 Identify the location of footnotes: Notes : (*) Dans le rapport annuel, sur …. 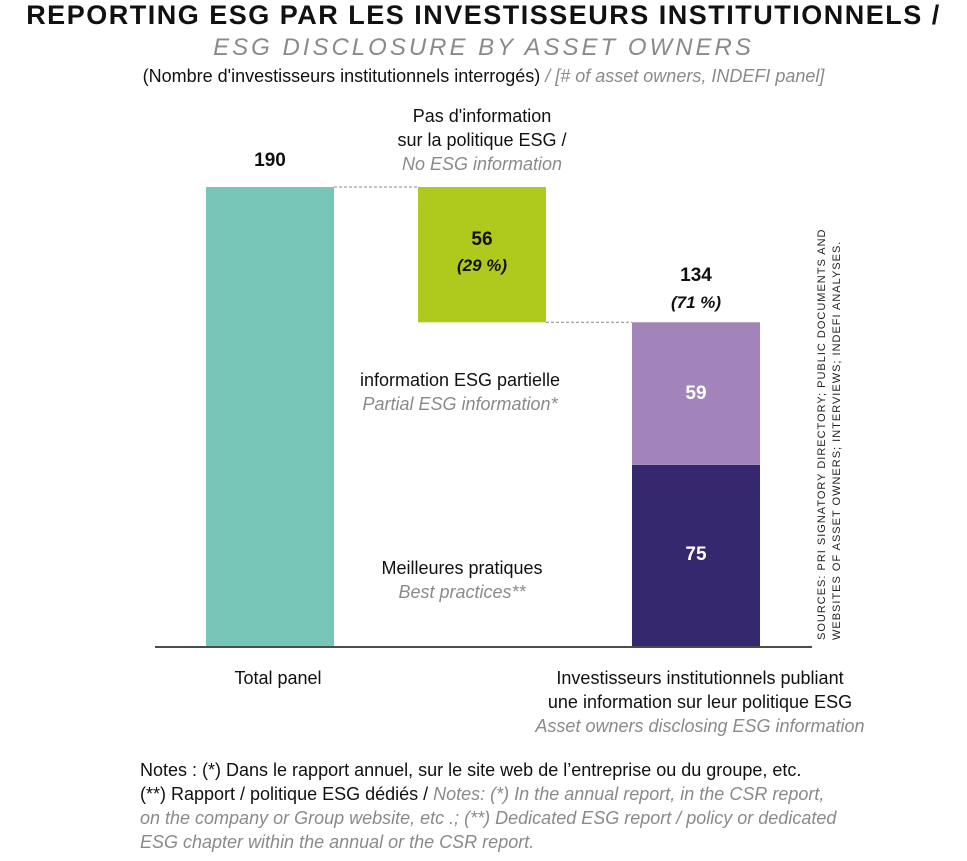
(488, 806).